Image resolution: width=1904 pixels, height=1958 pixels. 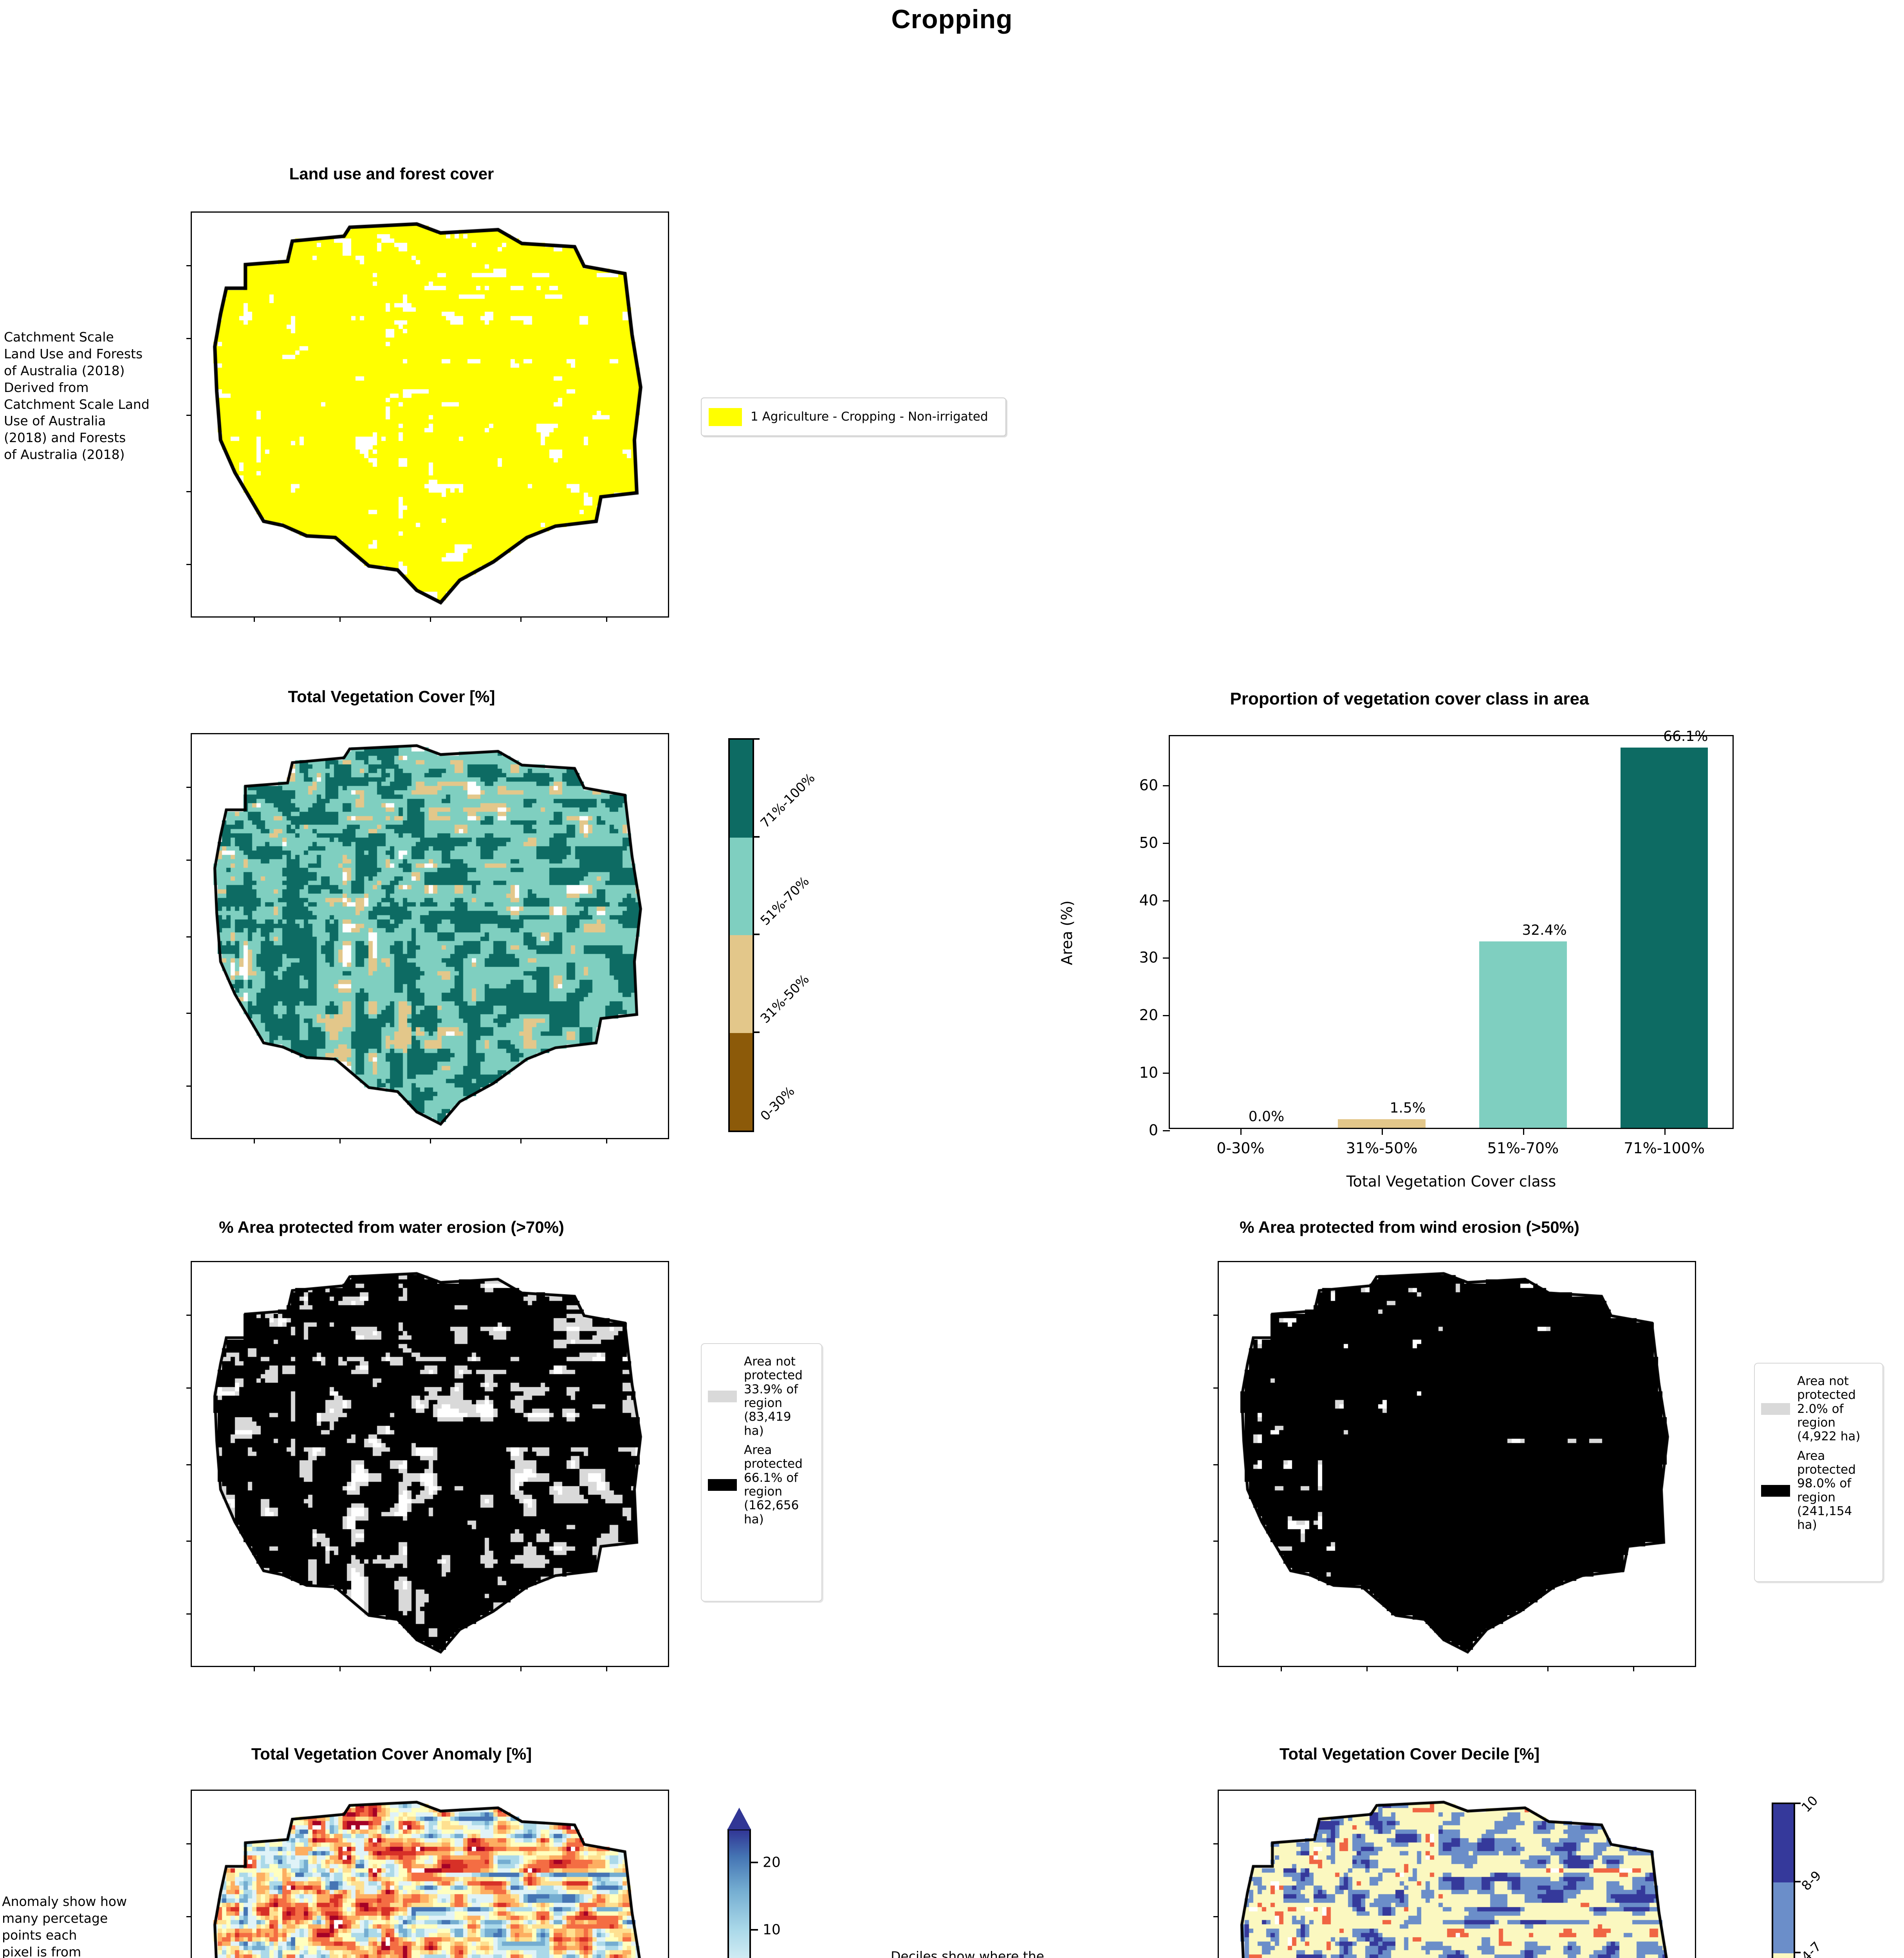 What do you see at coordinates (1664, 1149) in the screenshot?
I see `x-tick-label-3: 71%-100%` at bounding box center [1664, 1149].